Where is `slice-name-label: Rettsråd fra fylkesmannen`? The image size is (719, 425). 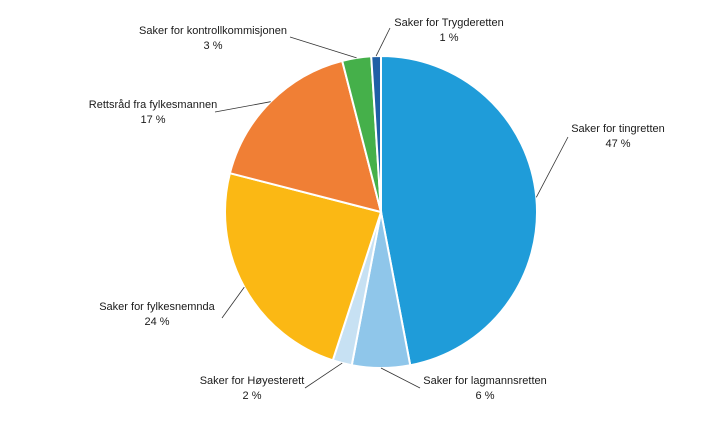 slice-name-label: Rettsråd fra fylkesmannen is located at coordinates (153, 105).